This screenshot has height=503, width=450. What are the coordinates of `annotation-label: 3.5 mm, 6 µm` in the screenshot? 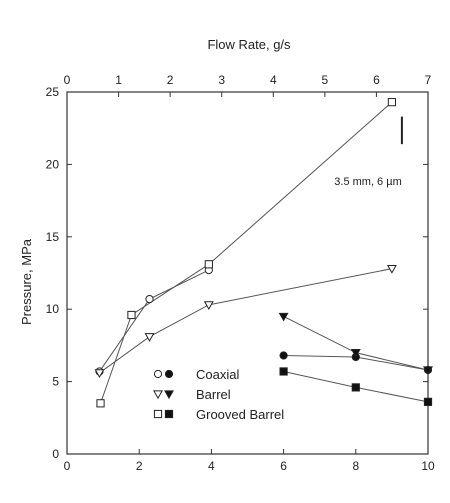 It's located at (367, 182).